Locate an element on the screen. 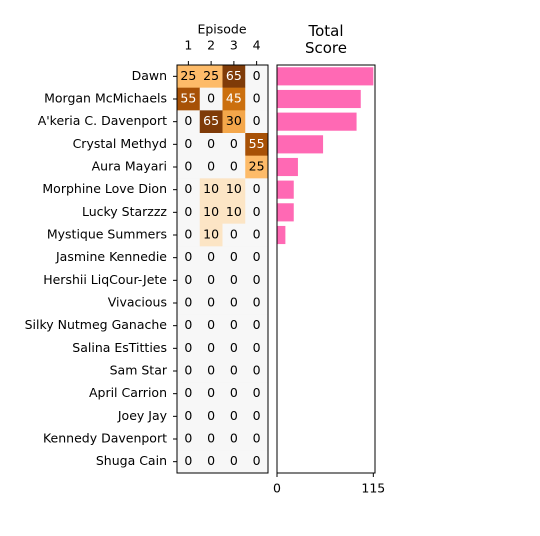  y-tick-label: Vivacious is located at coordinates (137, 302).